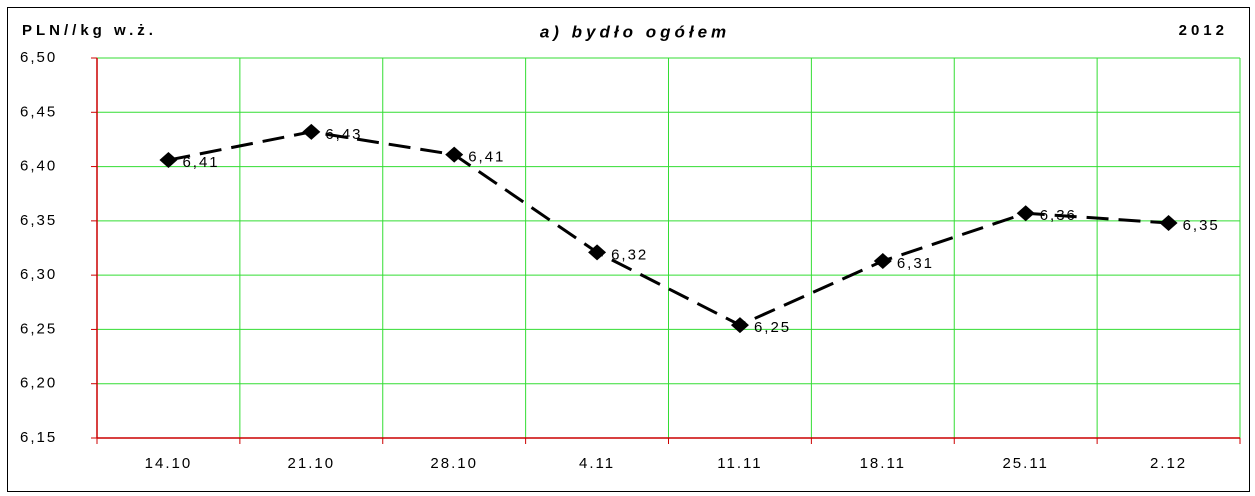  What do you see at coordinates (38, 111) in the screenshot?
I see `y-tick-label: 6,45` at bounding box center [38, 111].